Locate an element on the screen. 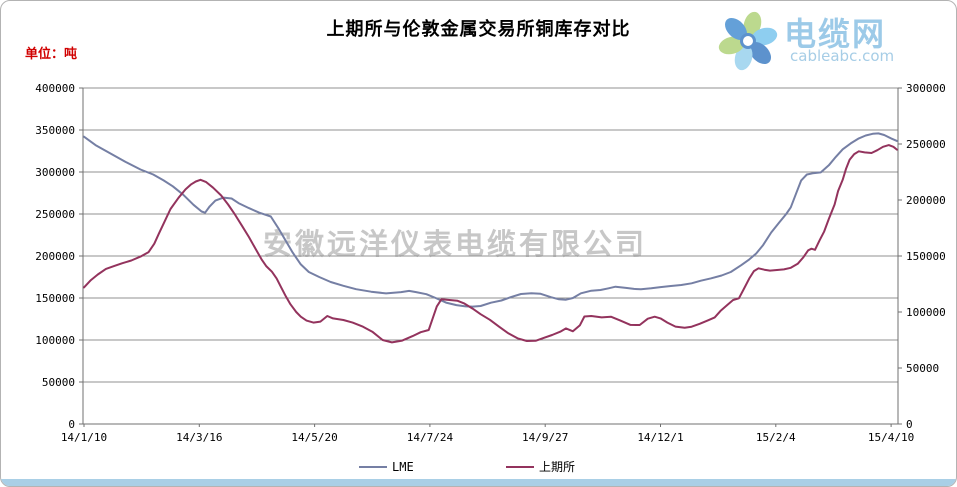 Image resolution: width=957 pixels, height=487 pixels. right-axis-tick-label: 150000 is located at coordinates (926, 256).